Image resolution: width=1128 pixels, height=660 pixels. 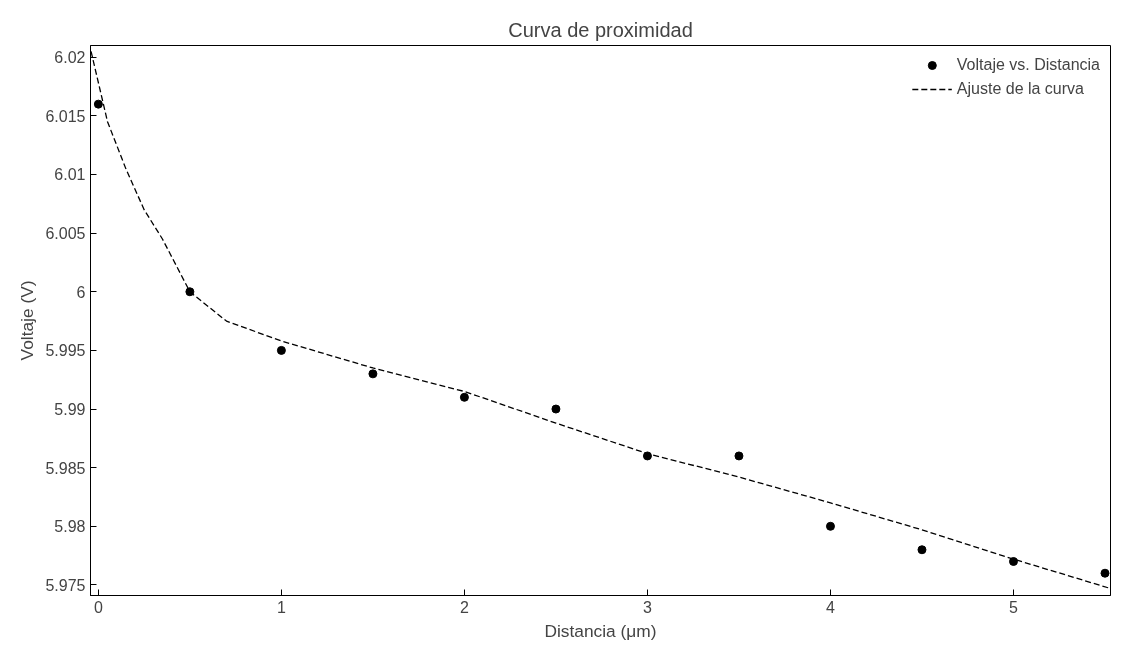 What do you see at coordinates (1028, 65) in the screenshot?
I see `legend-label: Voltaje vs. Distancia` at bounding box center [1028, 65].